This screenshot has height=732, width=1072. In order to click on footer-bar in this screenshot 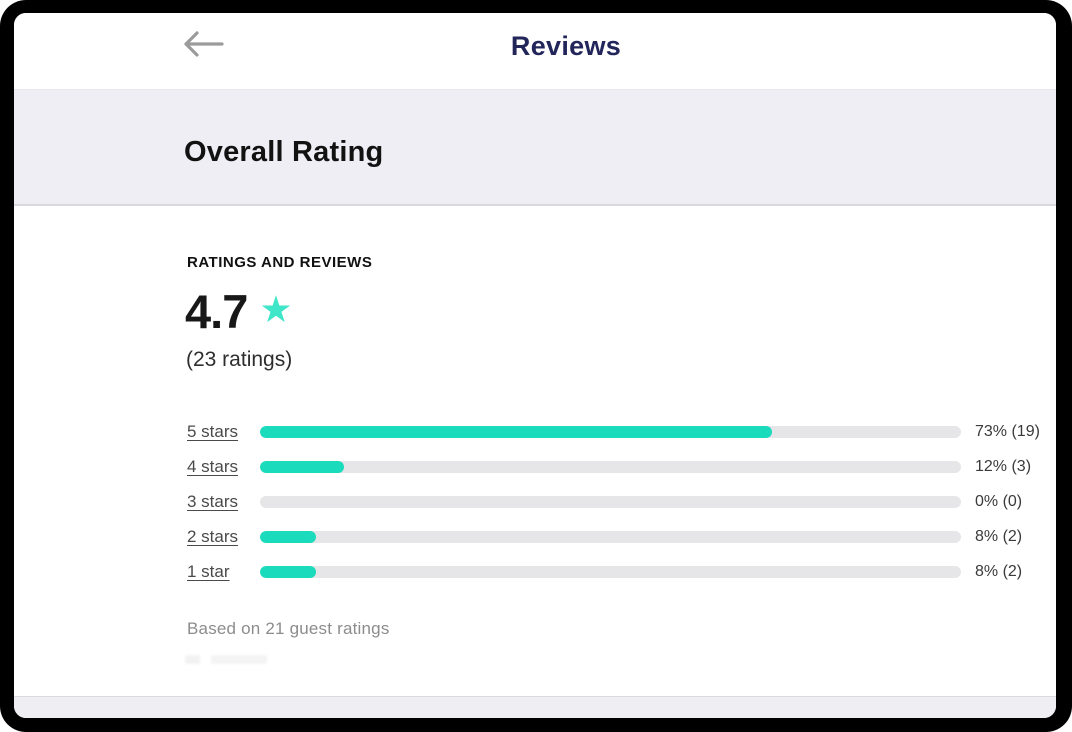, I will do `click(535, 707)`.